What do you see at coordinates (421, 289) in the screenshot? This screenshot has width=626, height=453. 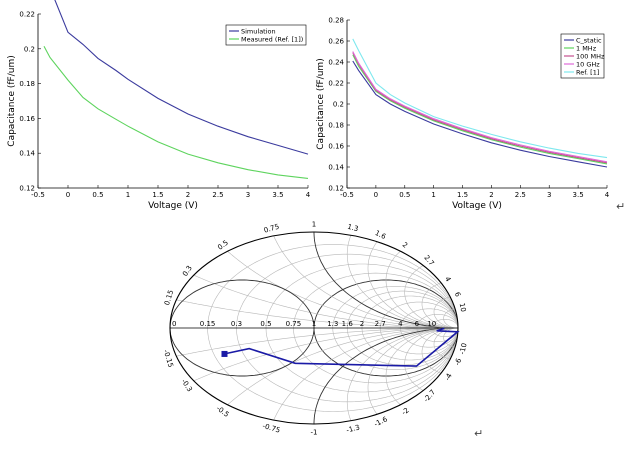 I see `reactance-arc` at bounding box center [421, 289].